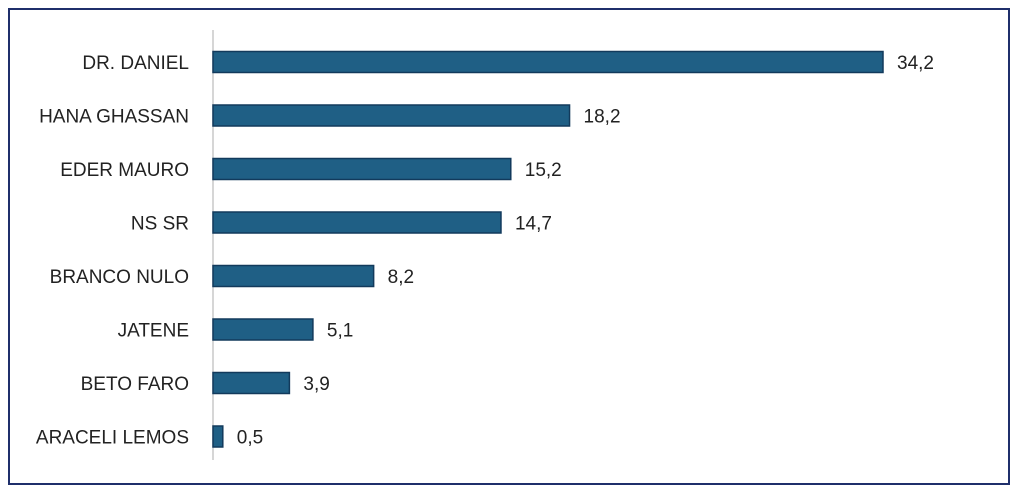 The image size is (1024, 499). I want to click on category-label: BETO FARO, so click(135, 384).